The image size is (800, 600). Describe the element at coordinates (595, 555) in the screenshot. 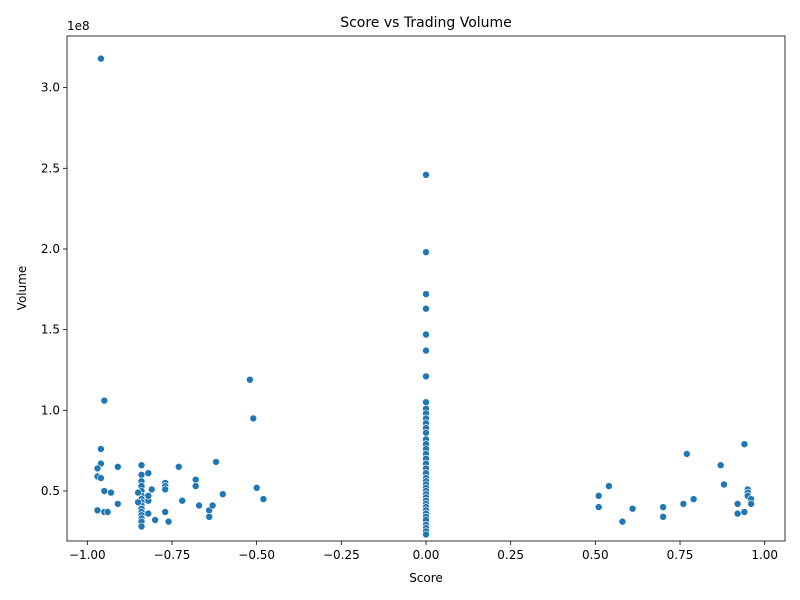

I see `x-tick-label: 0.50` at that location.